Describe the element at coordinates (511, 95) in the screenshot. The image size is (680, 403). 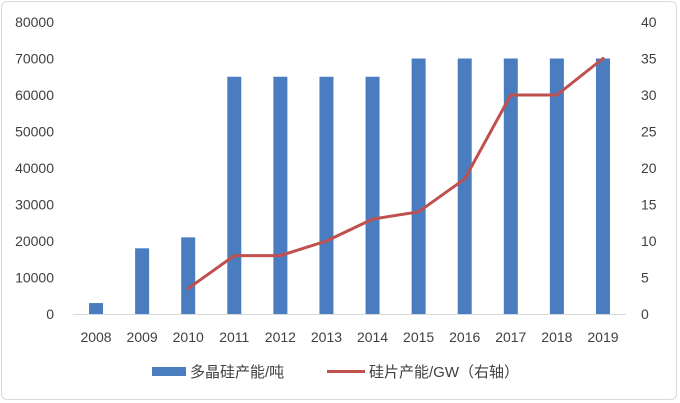
I see `line-point-2017` at that location.